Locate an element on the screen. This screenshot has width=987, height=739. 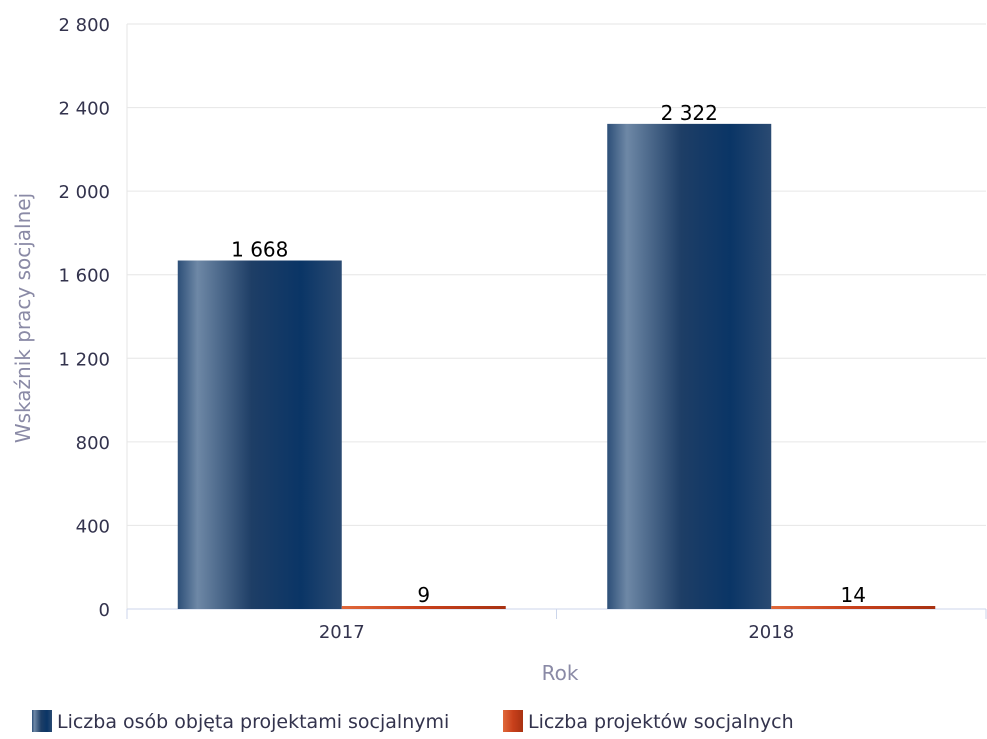
y-axis-title: Wskaźnik pracy socjalnej is located at coordinates (23, 318).